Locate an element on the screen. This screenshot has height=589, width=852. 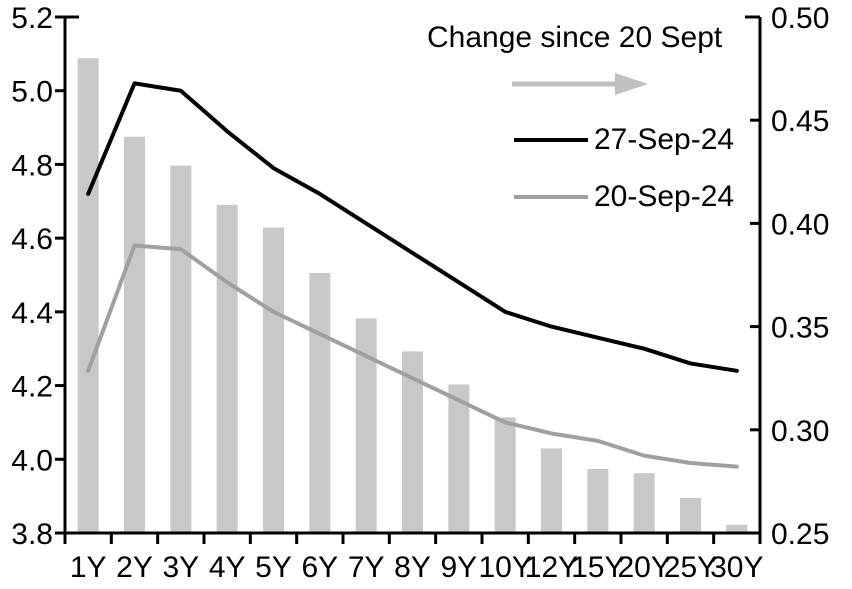
x-axis-label-5Y: 5Y is located at coordinates (273, 567).